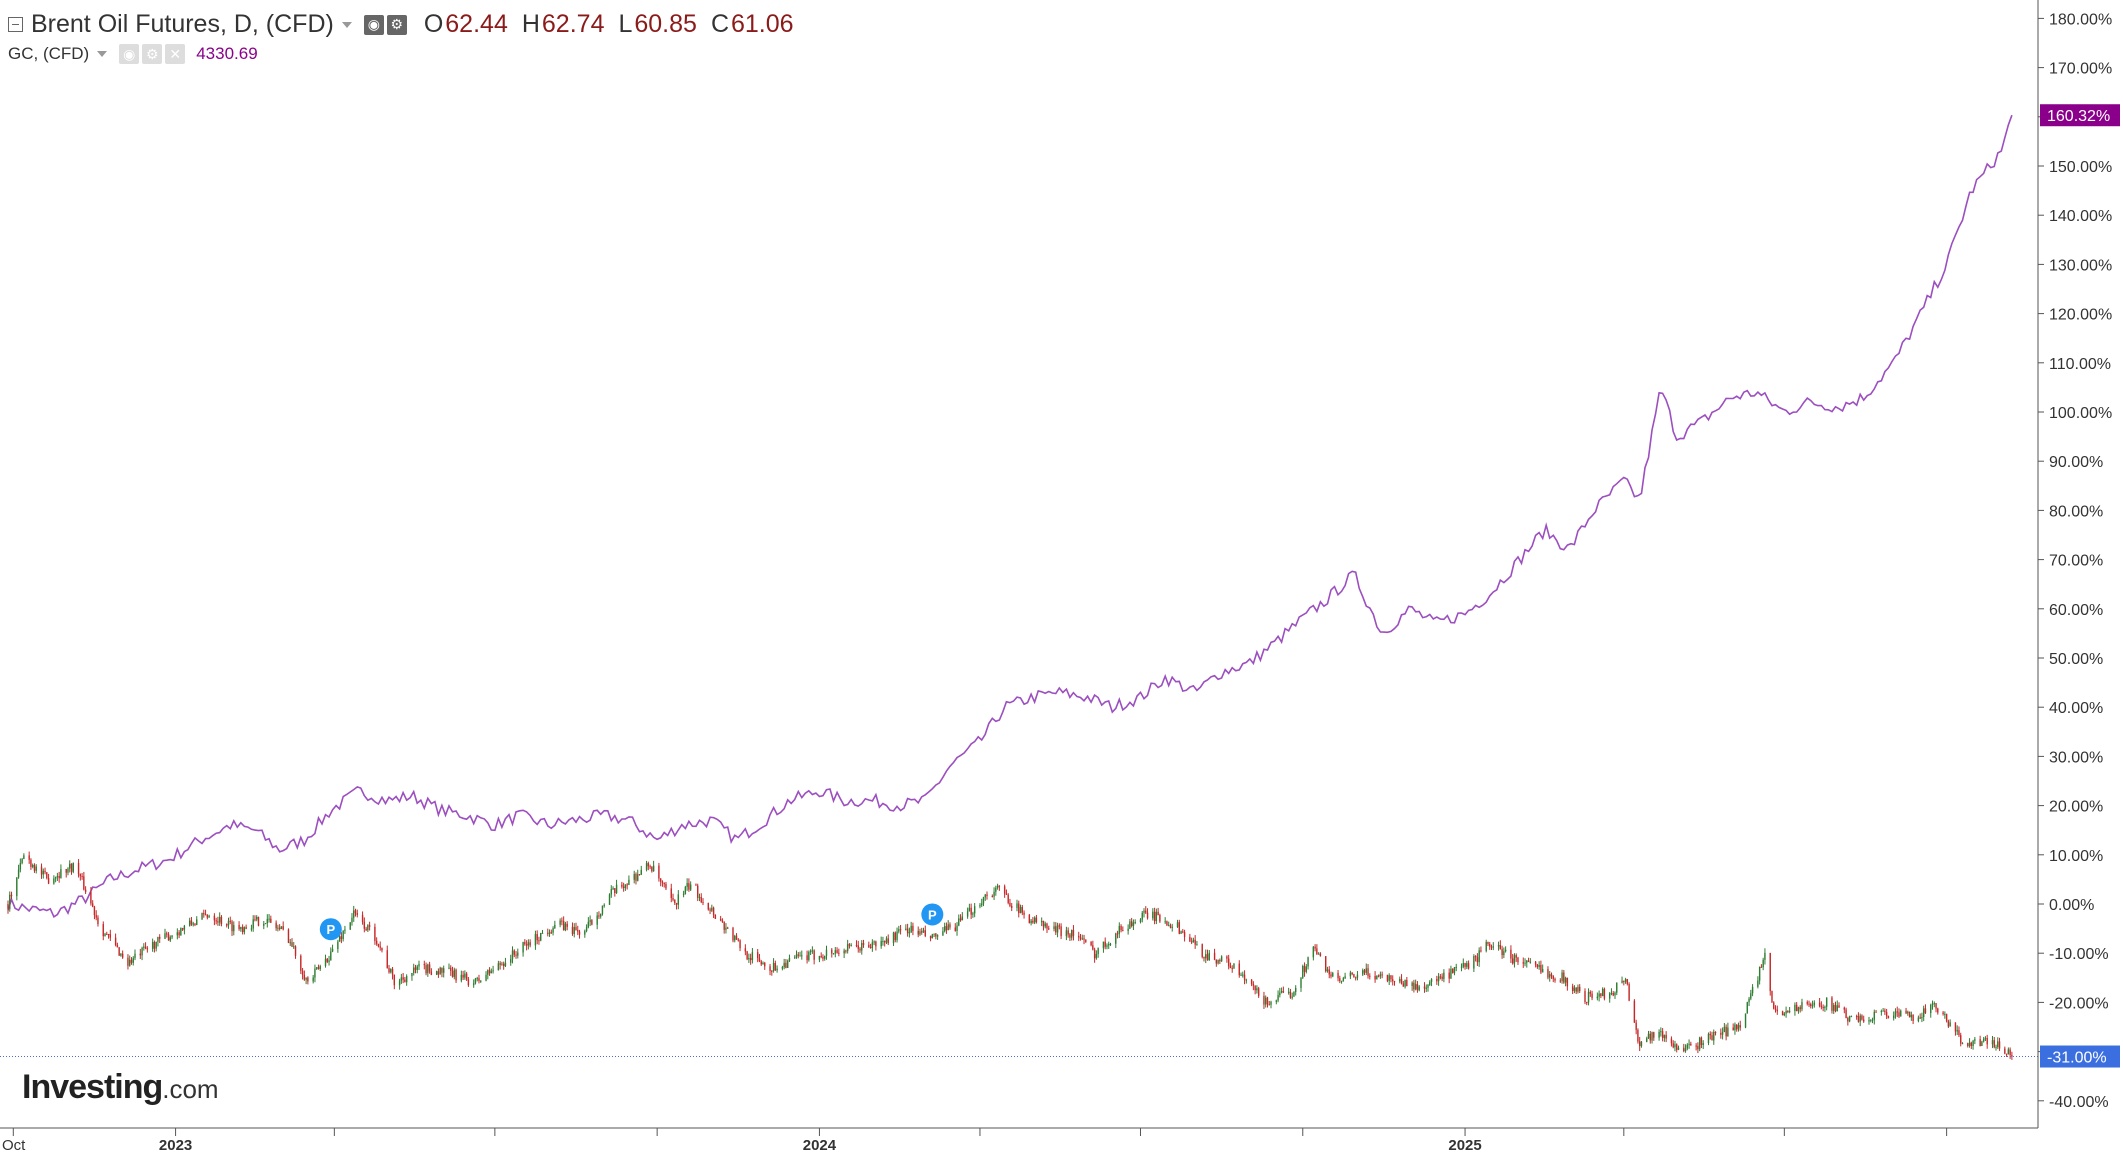 Image resolution: width=2123 pixels, height=1163 pixels. I want to click on event-marker: P, so click(932, 914).